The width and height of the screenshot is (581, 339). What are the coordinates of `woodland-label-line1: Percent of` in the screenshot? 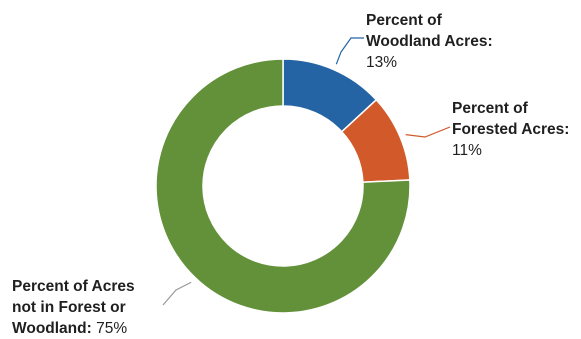 It's located at (404, 20).